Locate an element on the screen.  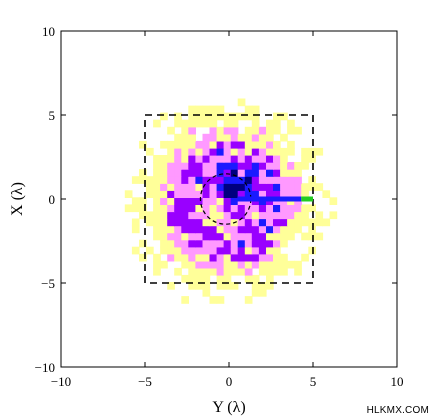
y-tick-label: −5 is located at coordinates (48, 283).